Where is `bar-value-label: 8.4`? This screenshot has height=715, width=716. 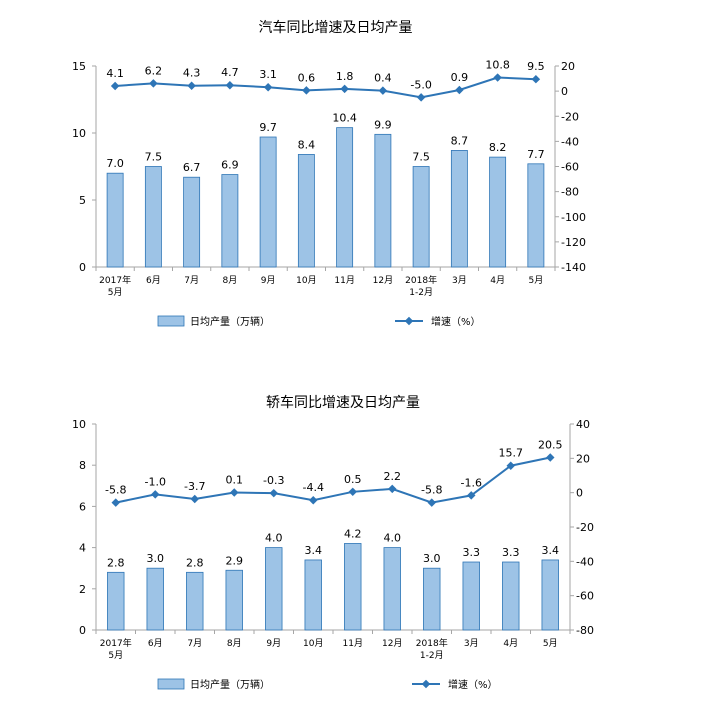
bar-value-label: 8.4 is located at coordinates (307, 144).